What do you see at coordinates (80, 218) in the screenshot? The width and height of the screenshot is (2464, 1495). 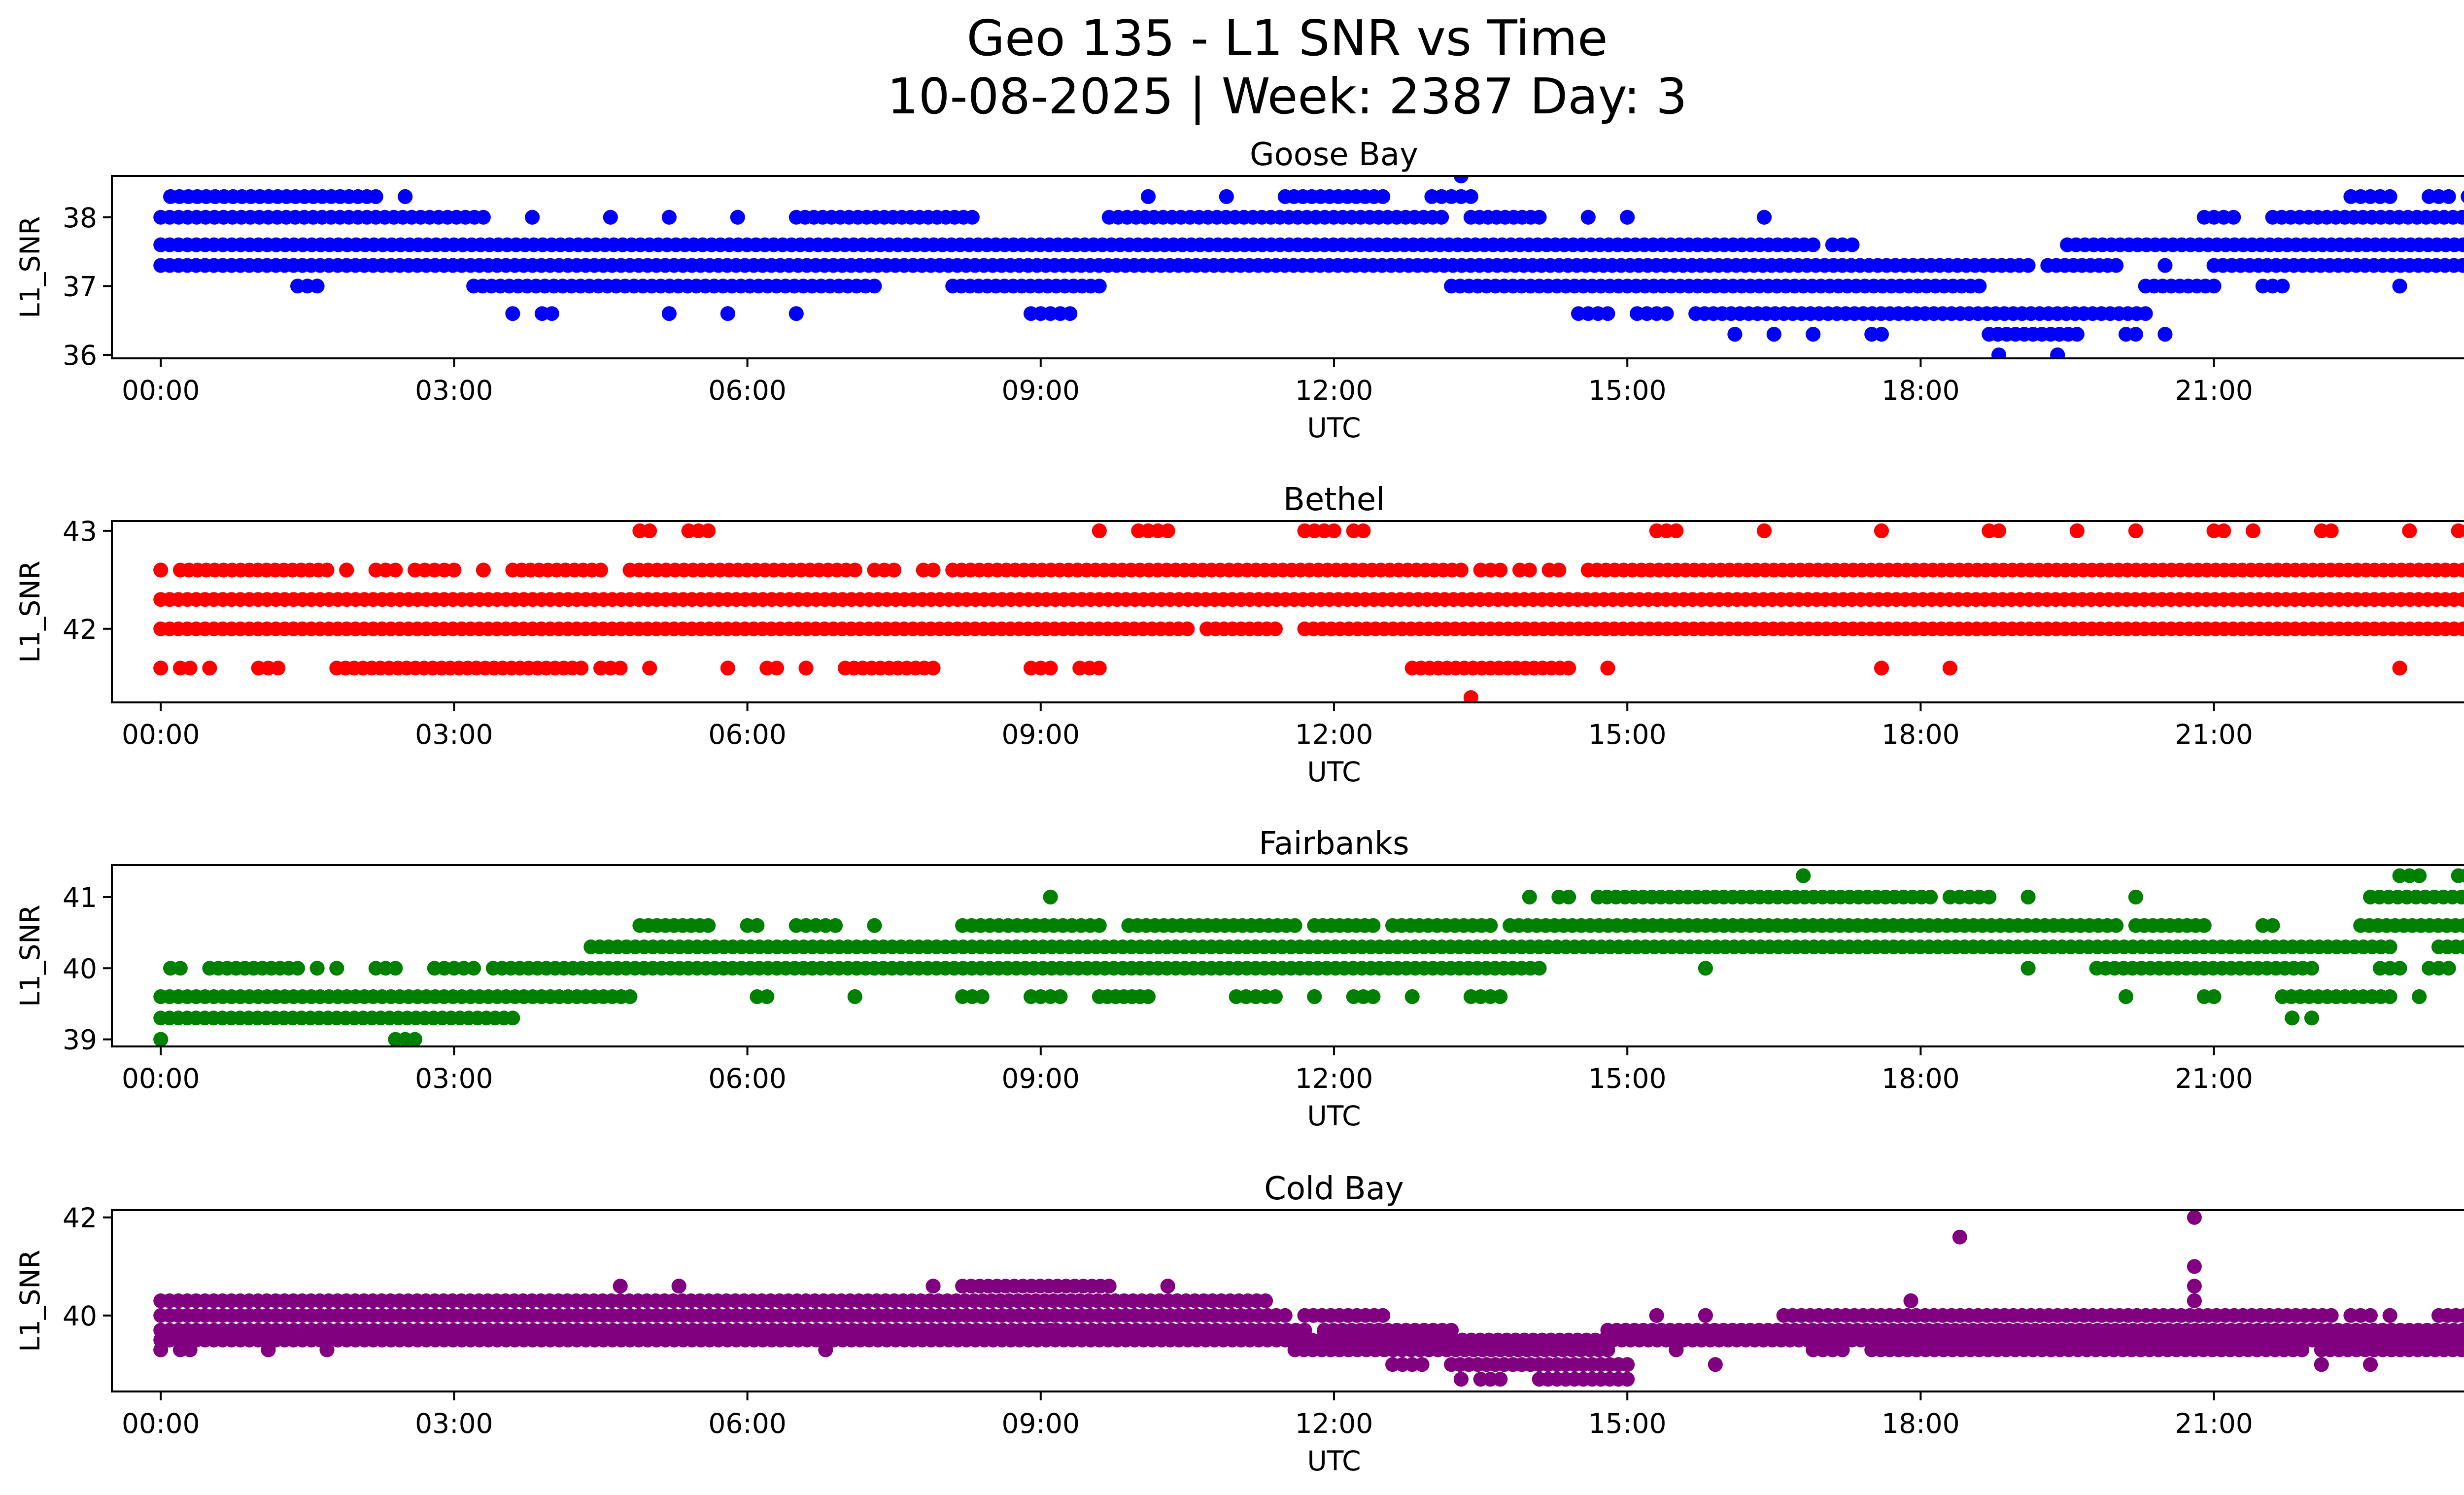 I see `y-tick-label: 38` at bounding box center [80, 218].